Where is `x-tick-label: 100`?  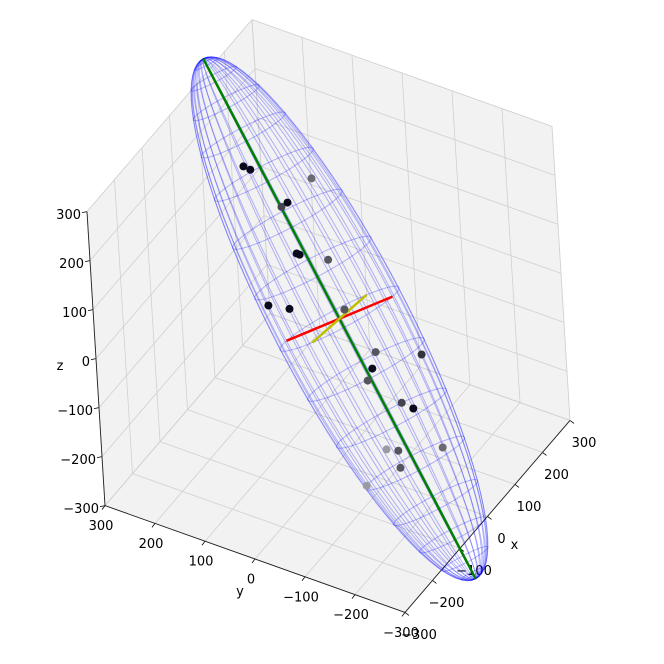 x-tick-label: 100 is located at coordinates (529, 507).